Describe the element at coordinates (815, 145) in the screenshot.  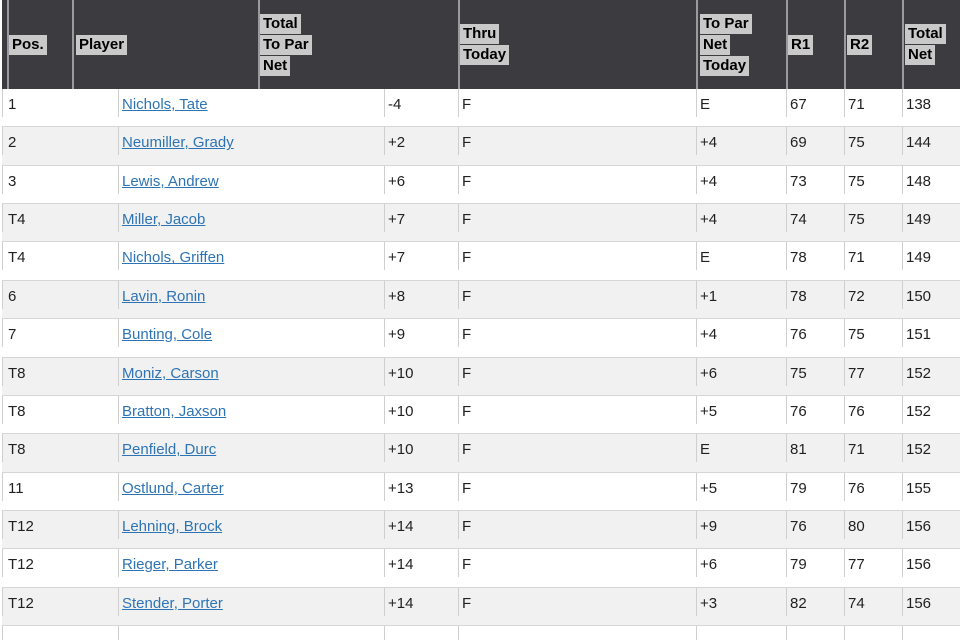
I see `r1-cell: 69` at that location.